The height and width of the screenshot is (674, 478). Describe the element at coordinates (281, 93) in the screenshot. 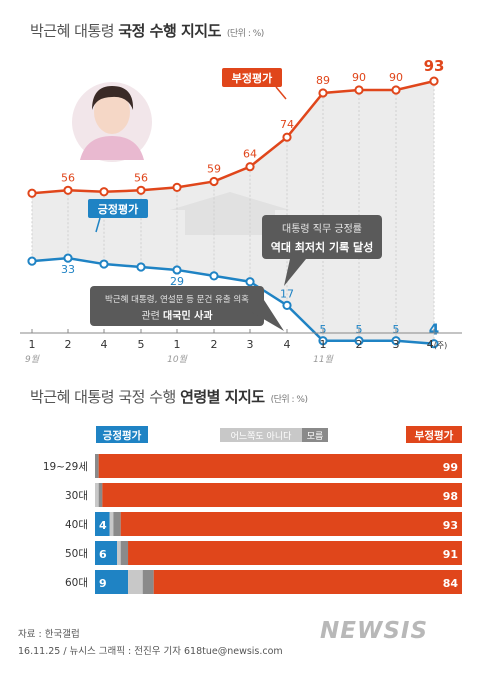

I see `negative-tag-pointer` at that location.